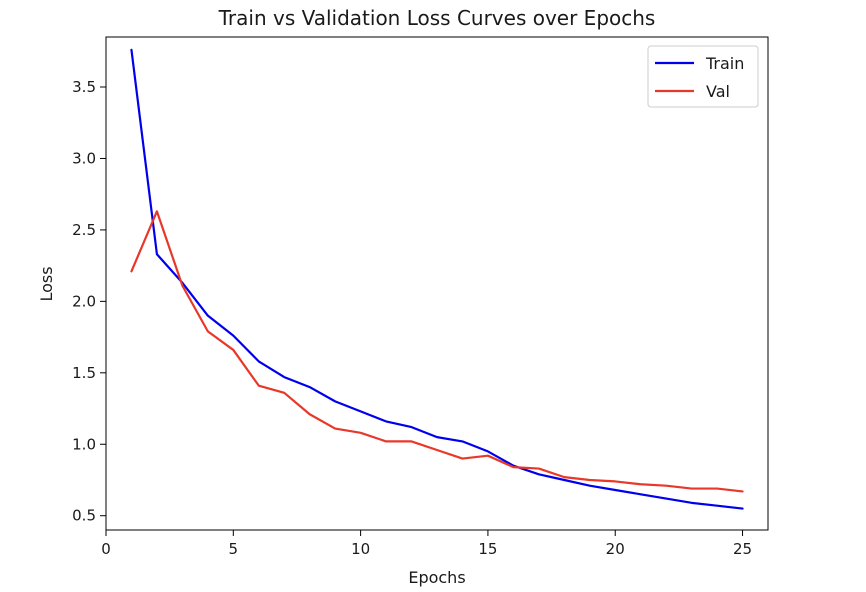 This screenshot has width=866, height=592. Describe the element at coordinates (106, 549) in the screenshot. I see `x-tick-label-0: 0` at that location.